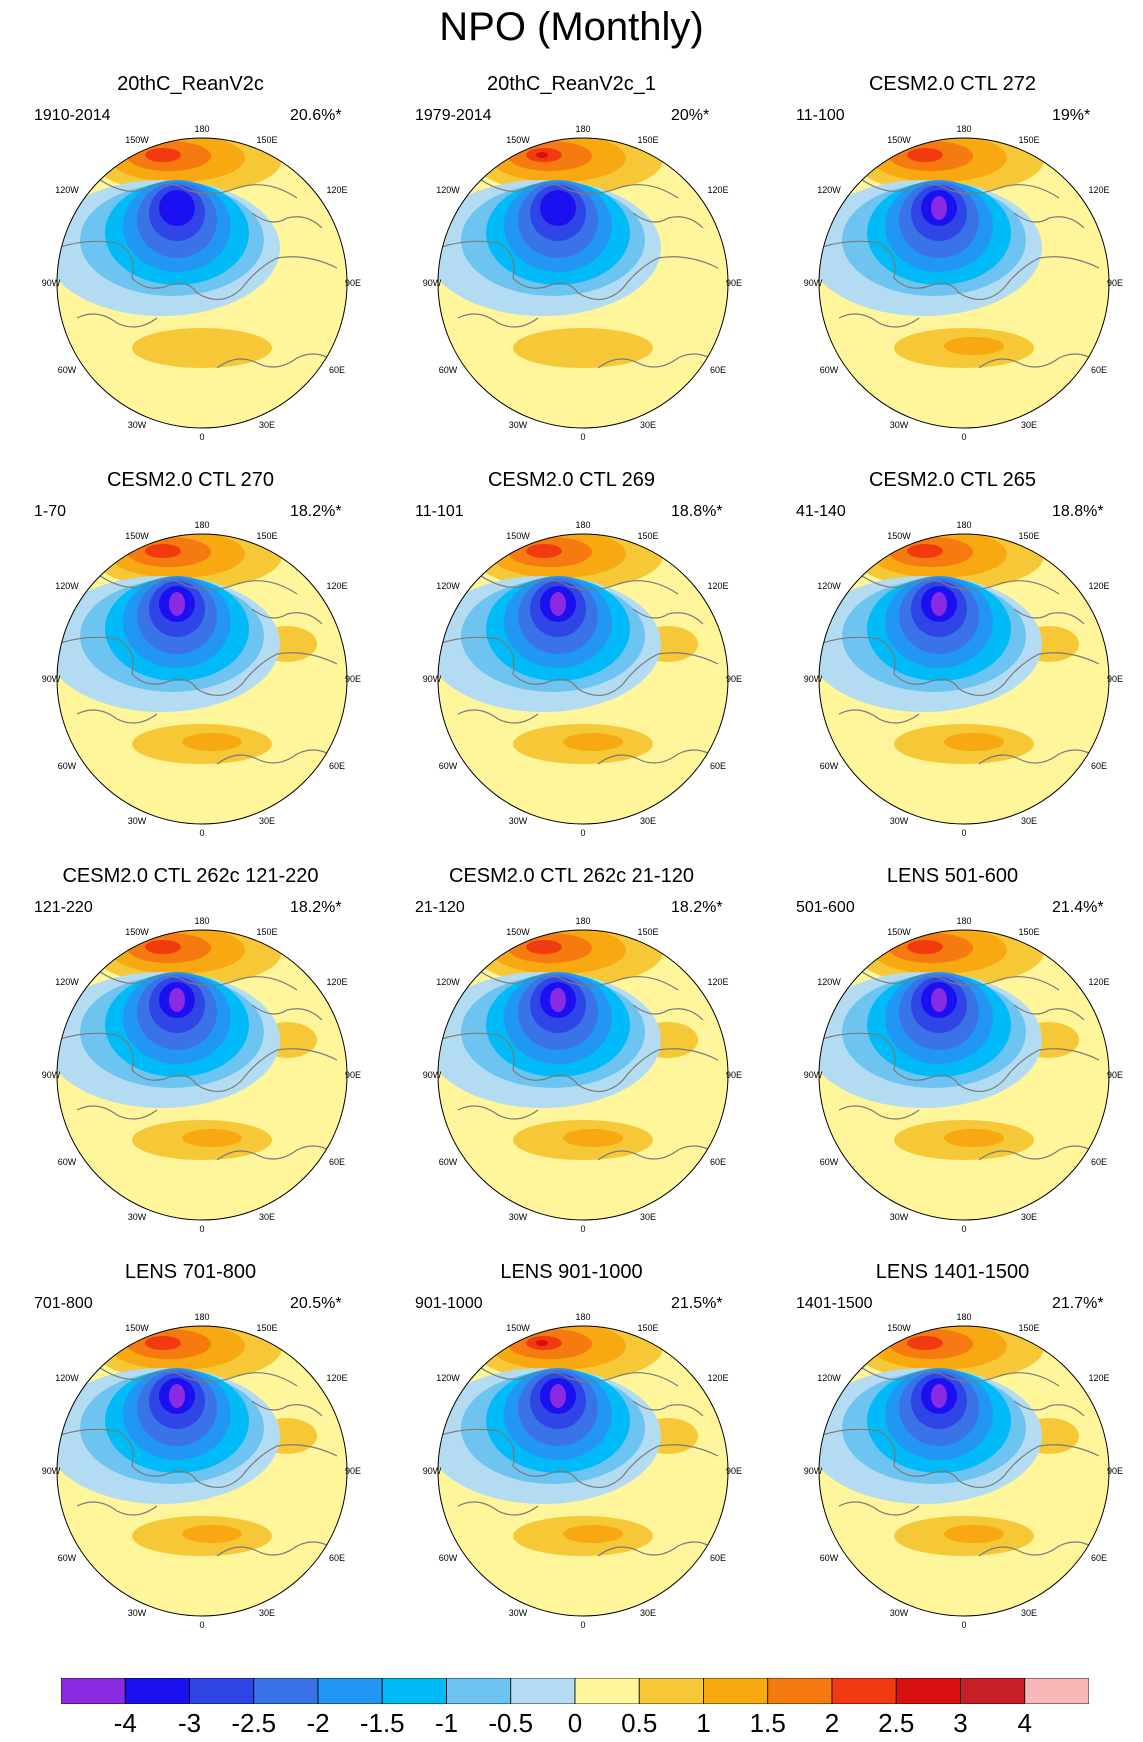  I want to click on colorbar-tick-label: 0, so click(575, 1723).